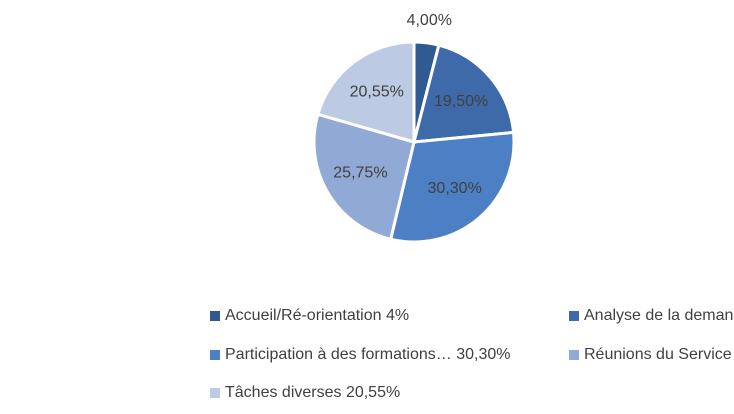 The height and width of the screenshot is (414, 734). What do you see at coordinates (659, 354) in the screenshot?
I see `legend-label: Réunions du Service 25,75%` at bounding box center [659, 354].